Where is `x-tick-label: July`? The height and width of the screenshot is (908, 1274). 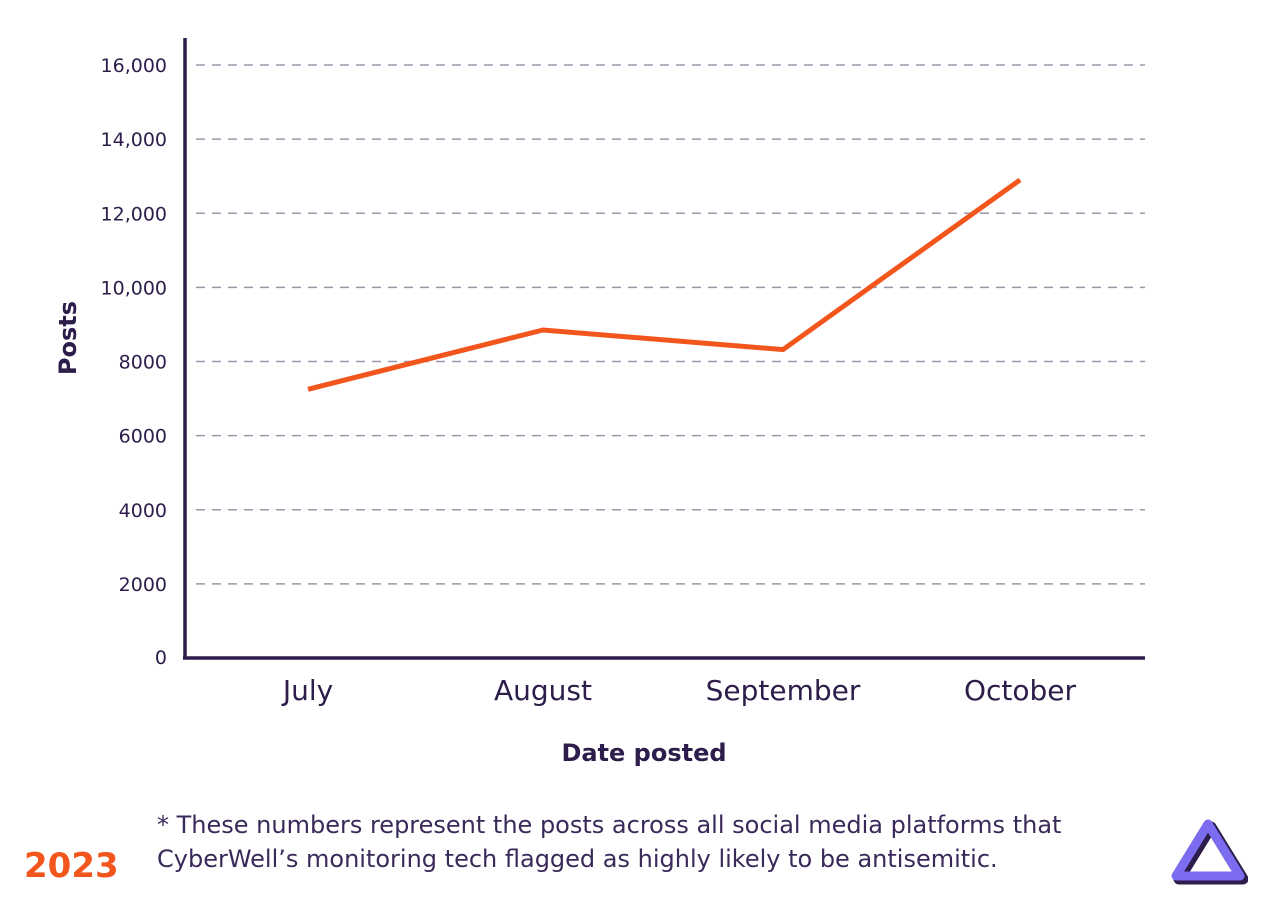 x-tick-label: July is located at coordinates (307, 690).